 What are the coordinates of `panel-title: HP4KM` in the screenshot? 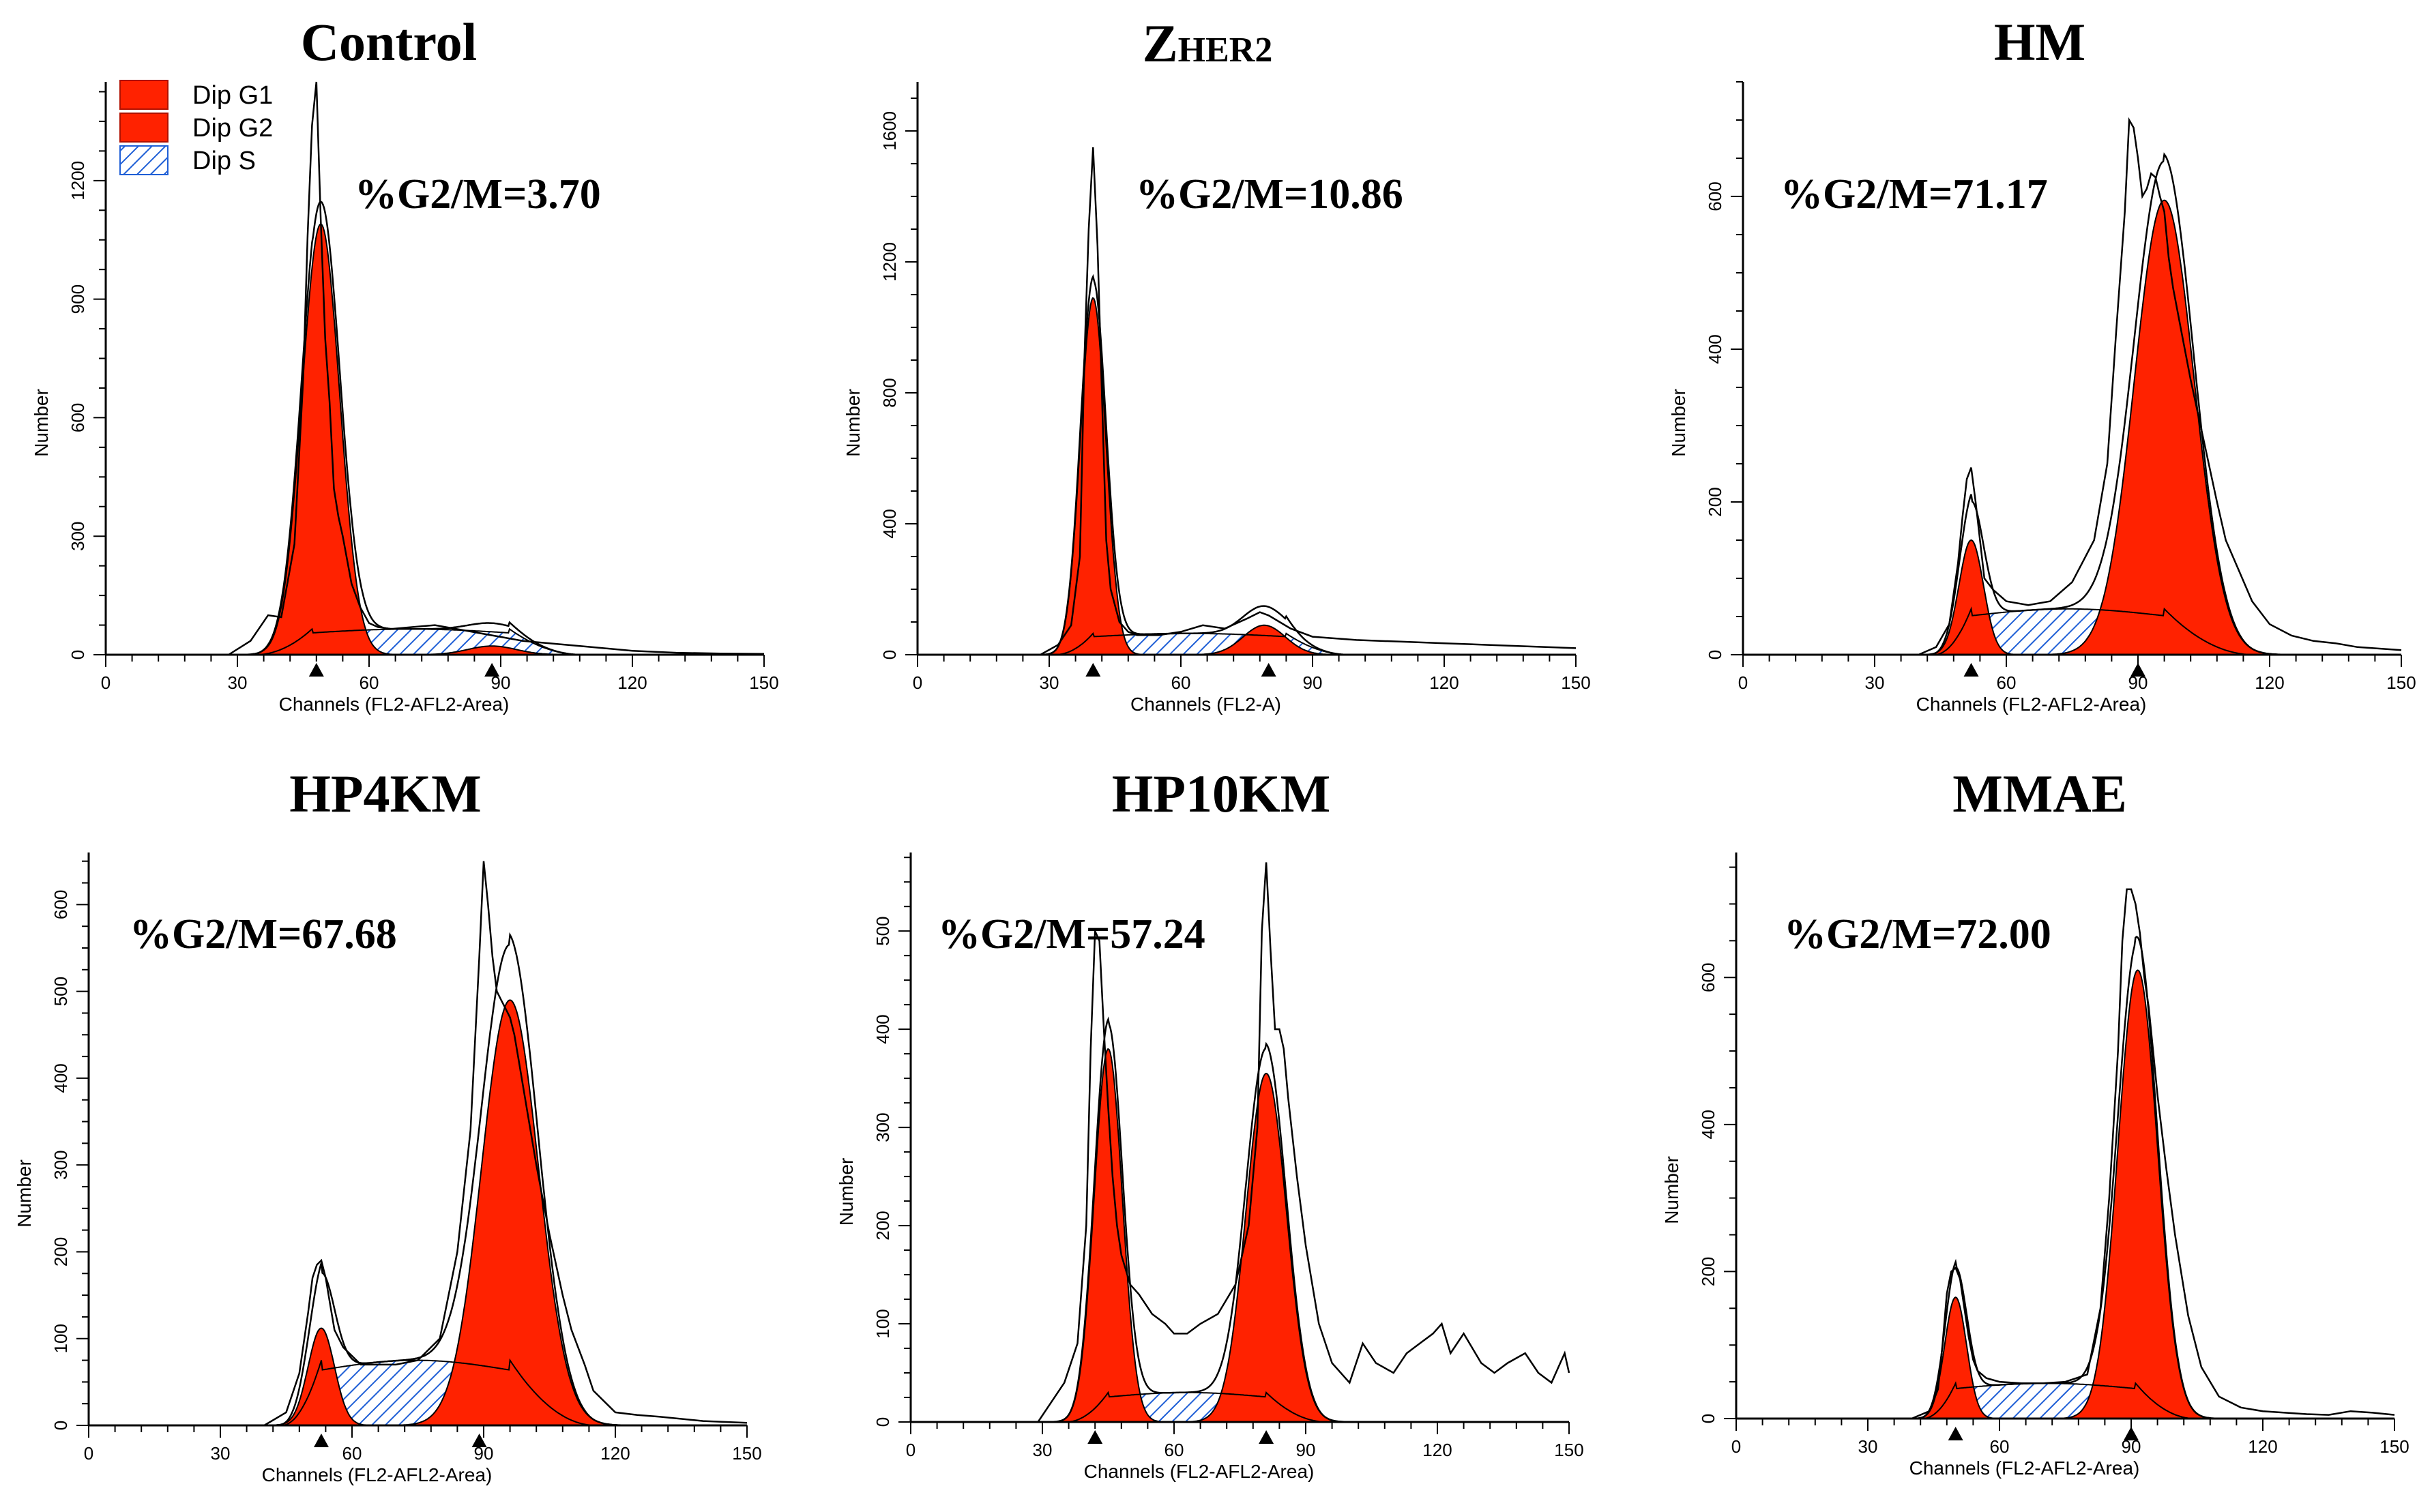 It's located at (385, 793).